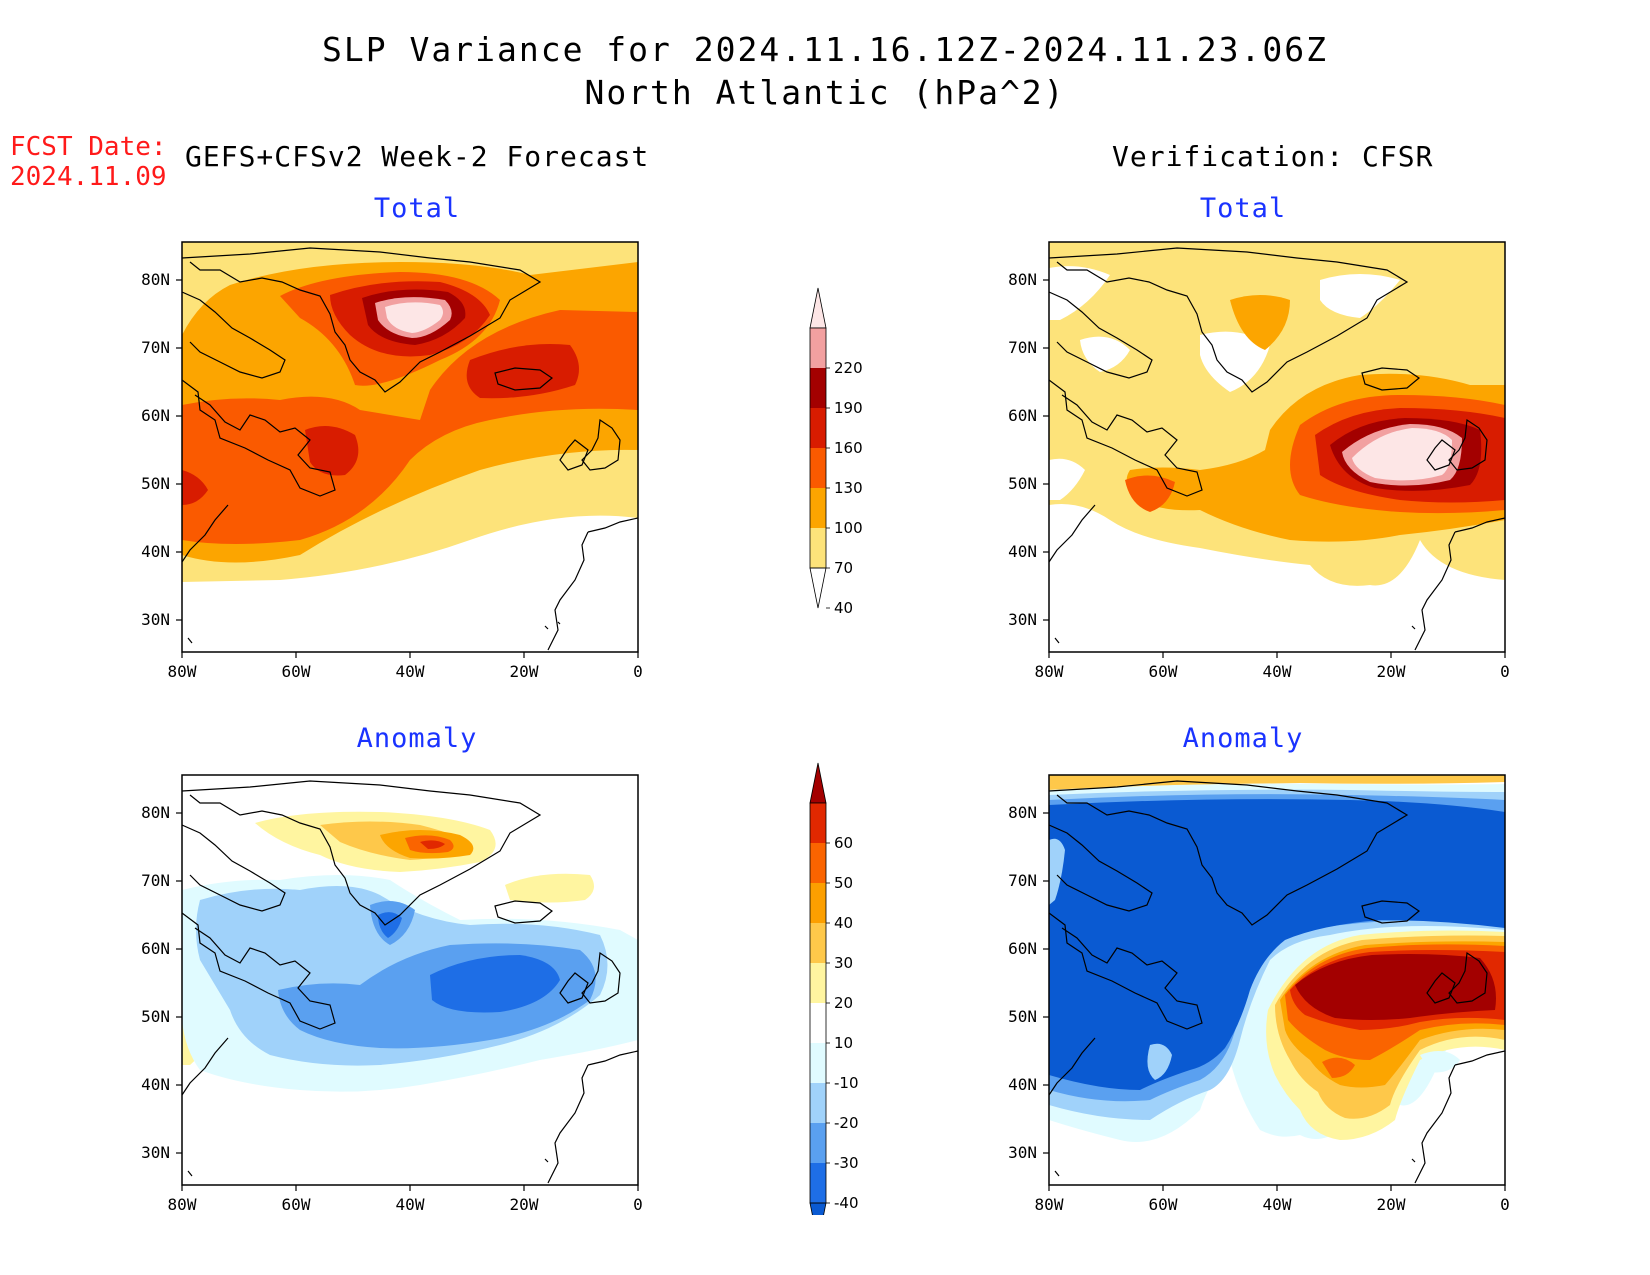 This screenshot has height=1275, width=1650. Describe the element at coordinates (410, 449) in the screenshot. I see `coastline-greenland` at that location.